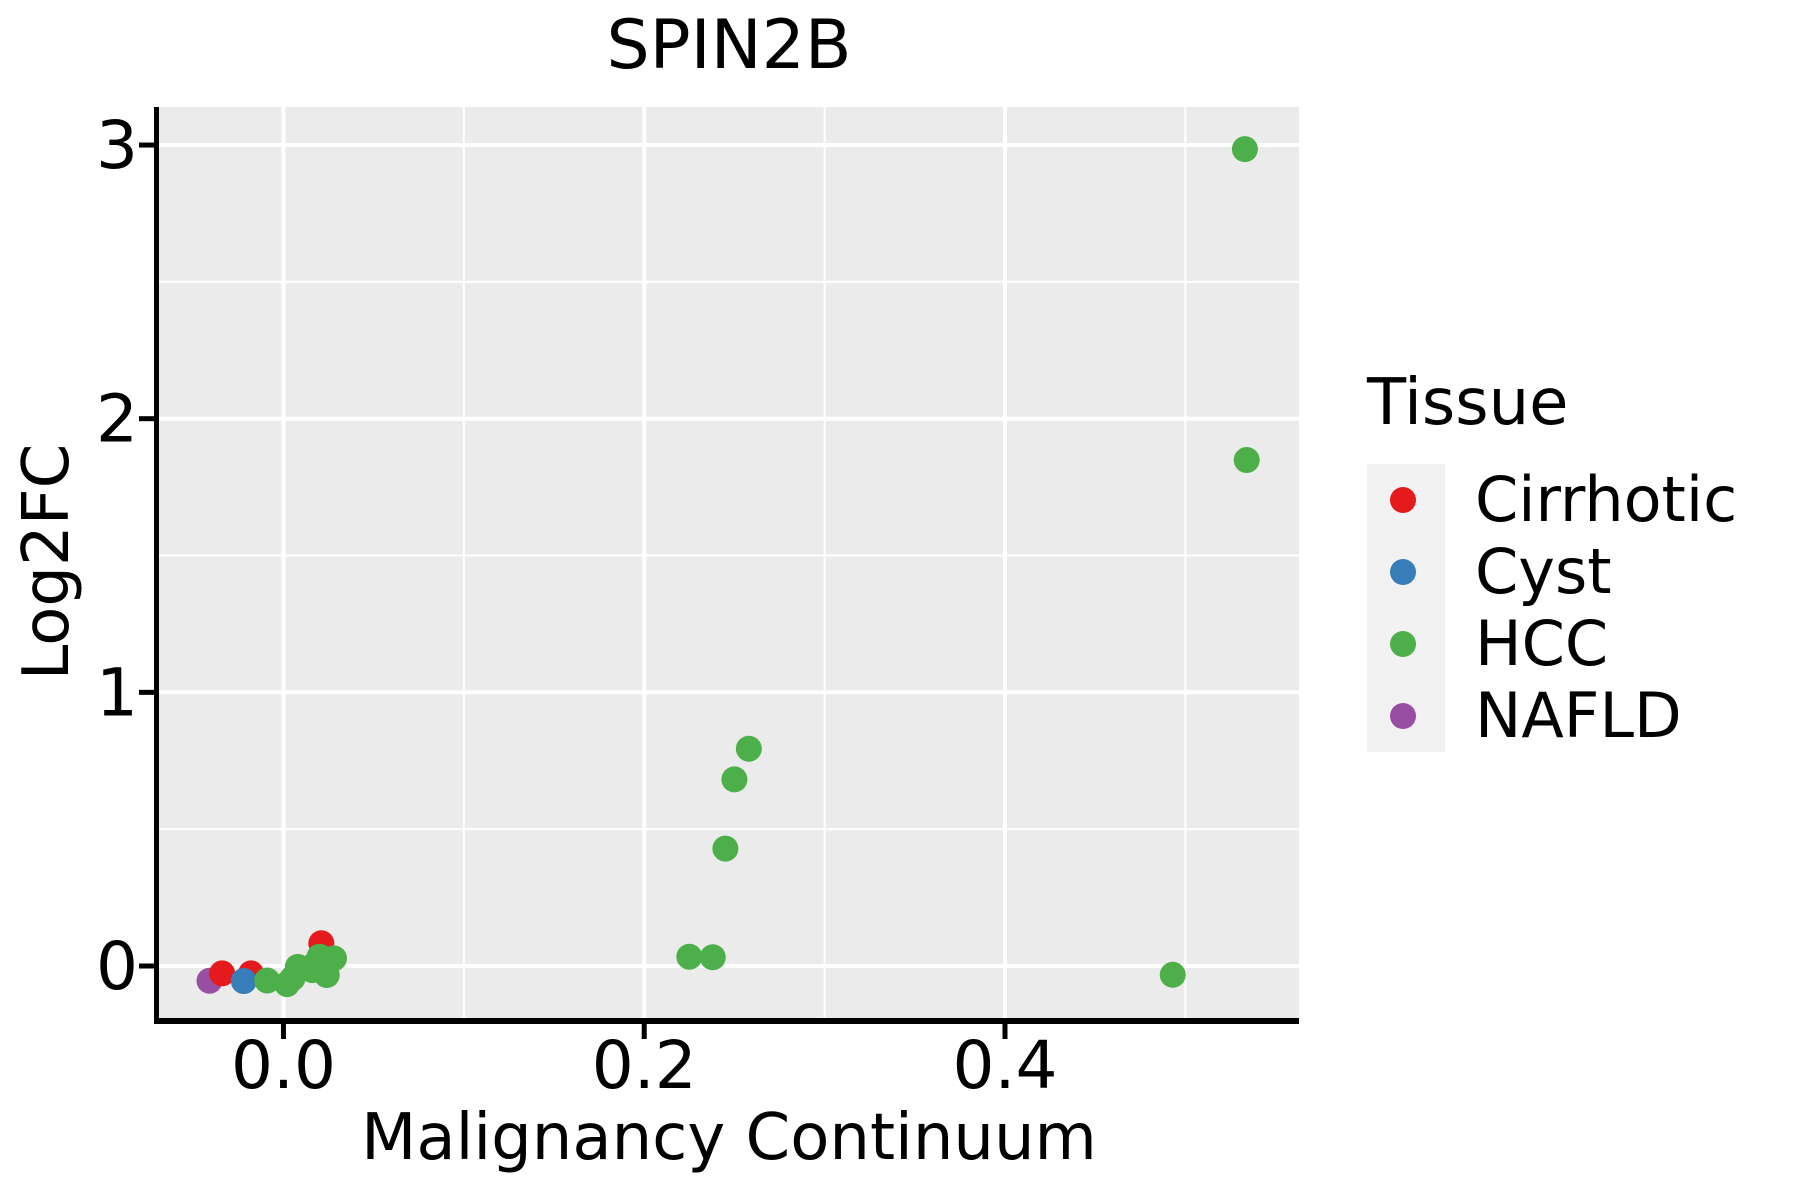 The width and height of the screenshot is (1800, 1200). I want to click on legend-entry-nafld: NAFLD, so click(1577, 716).